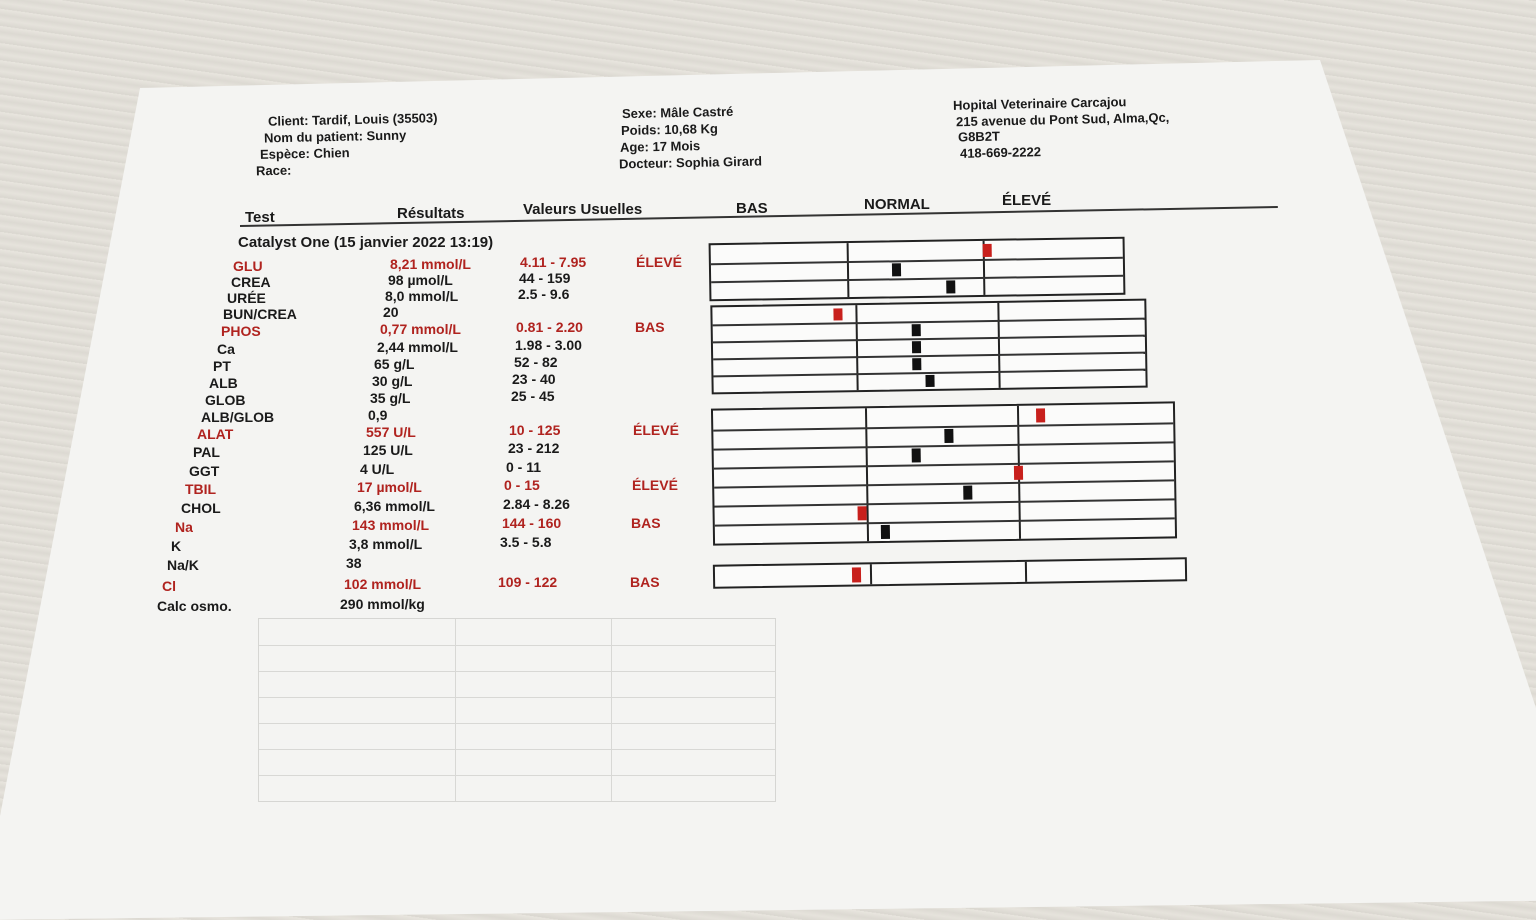 This screenshot has height=920, width=1536. Describe the element at coordinates (553, 262) in the screenshot. I see `test-range: 4.11 - 7.95` at that location.